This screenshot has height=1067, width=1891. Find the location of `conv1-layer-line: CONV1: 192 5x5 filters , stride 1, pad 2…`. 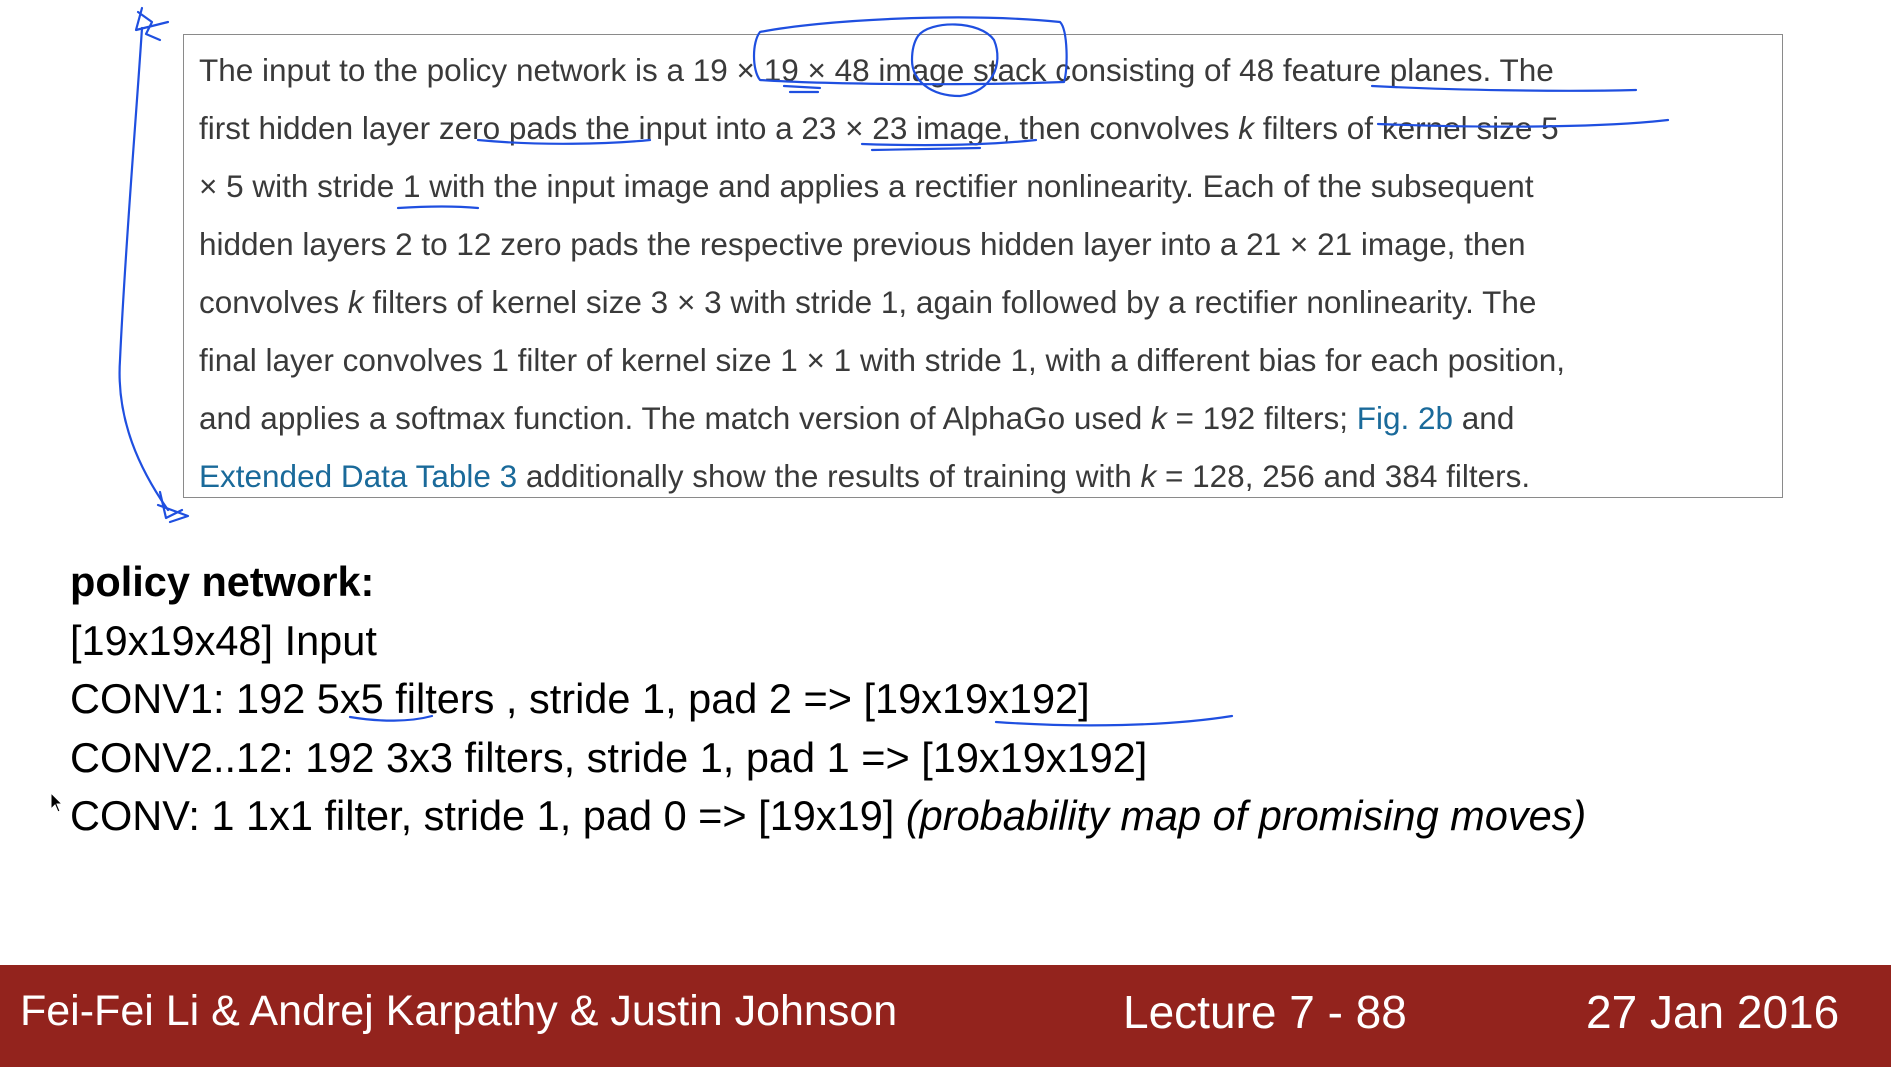

conv1-layer-line: CONV1: 192 5x5 filters , stride 1, pad 2… is located at coordinates (580, 698).